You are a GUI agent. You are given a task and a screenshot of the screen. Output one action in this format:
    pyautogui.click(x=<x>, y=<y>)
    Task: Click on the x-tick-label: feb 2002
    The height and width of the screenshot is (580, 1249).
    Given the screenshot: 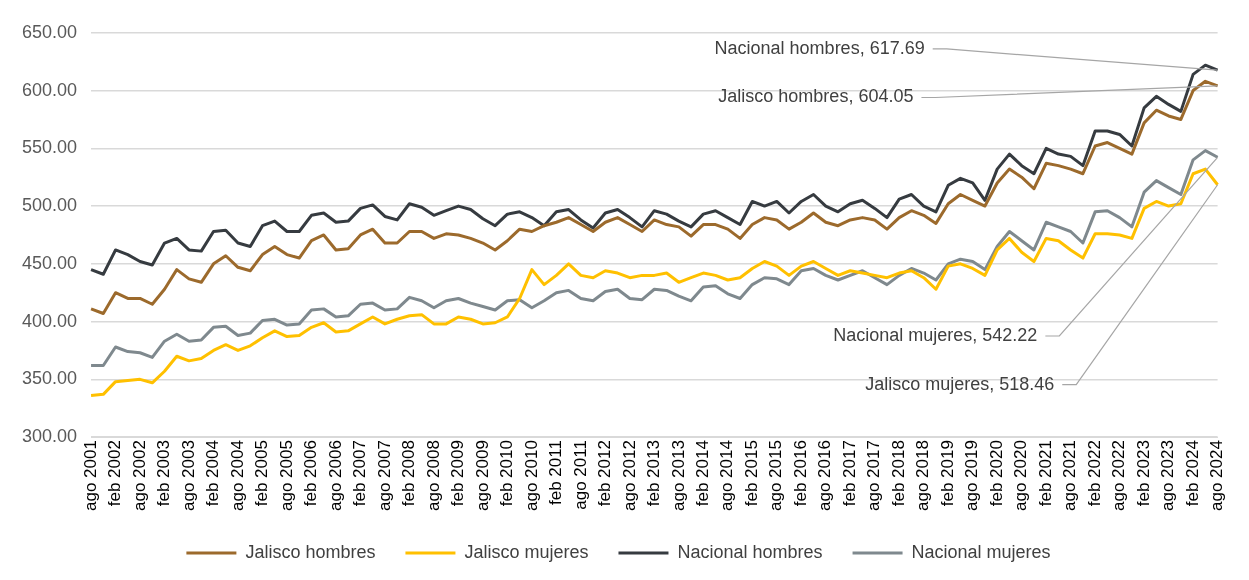 What is the action you would take?
    pyautogui.click(x=115, y=473)
    